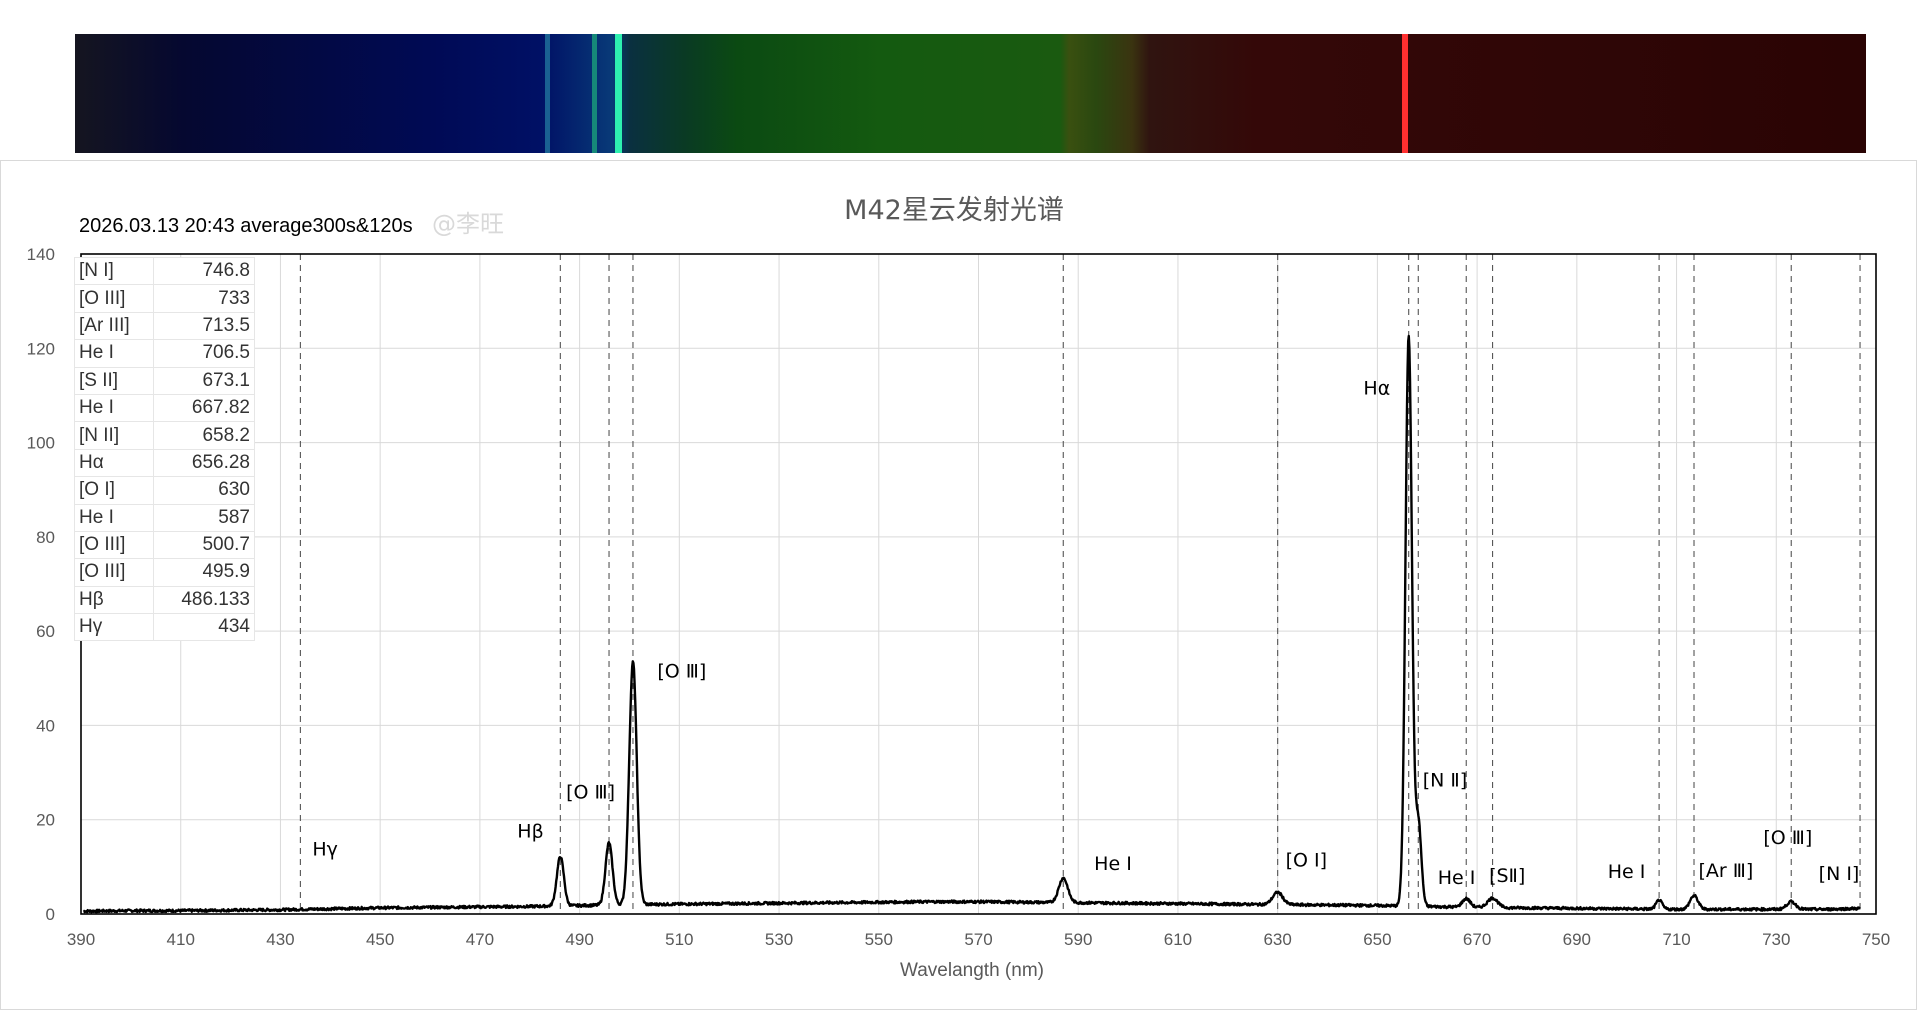  What do you see at coordinates (45, 537) in the screenshot?
I see `y-tick-label: 80` at bounding box center [45, 537].